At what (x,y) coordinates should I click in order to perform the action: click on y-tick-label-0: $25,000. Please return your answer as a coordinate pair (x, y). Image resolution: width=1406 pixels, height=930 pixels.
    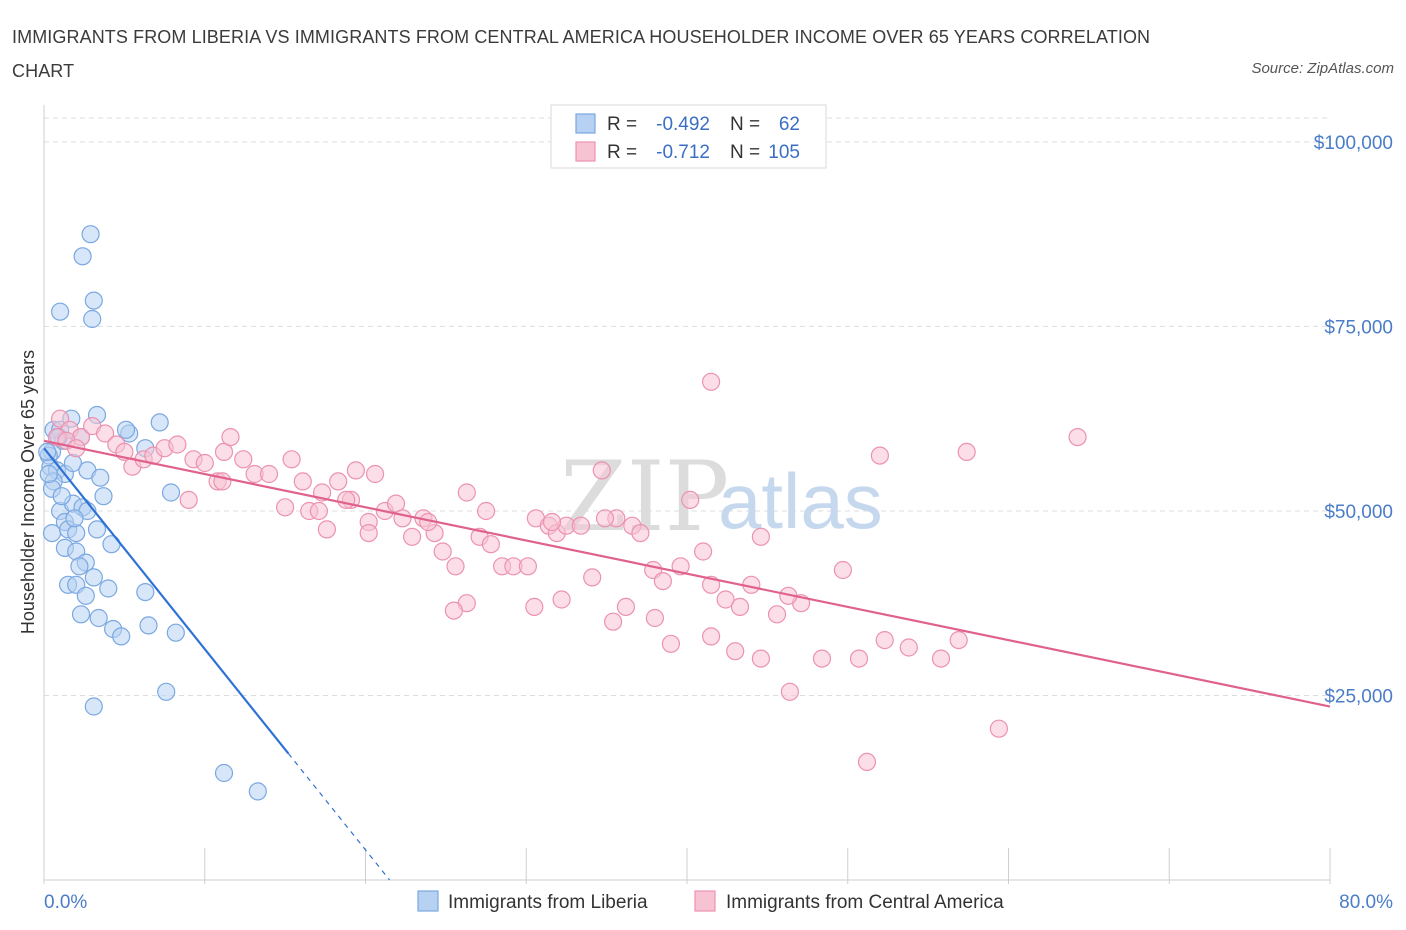
    Looking at the image, I should click on (1358, 696).